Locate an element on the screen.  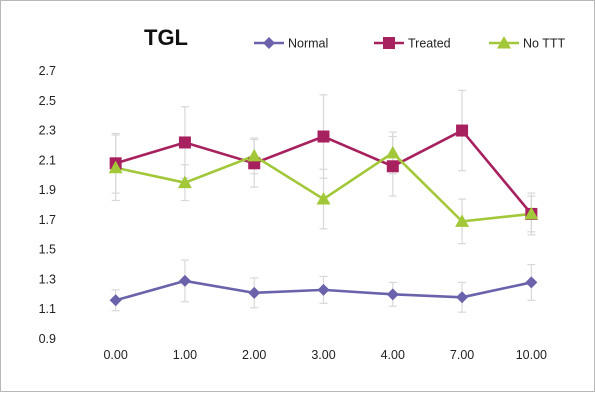
legend-label-no-ttt: No TTT is located at coordinates (544, 44).